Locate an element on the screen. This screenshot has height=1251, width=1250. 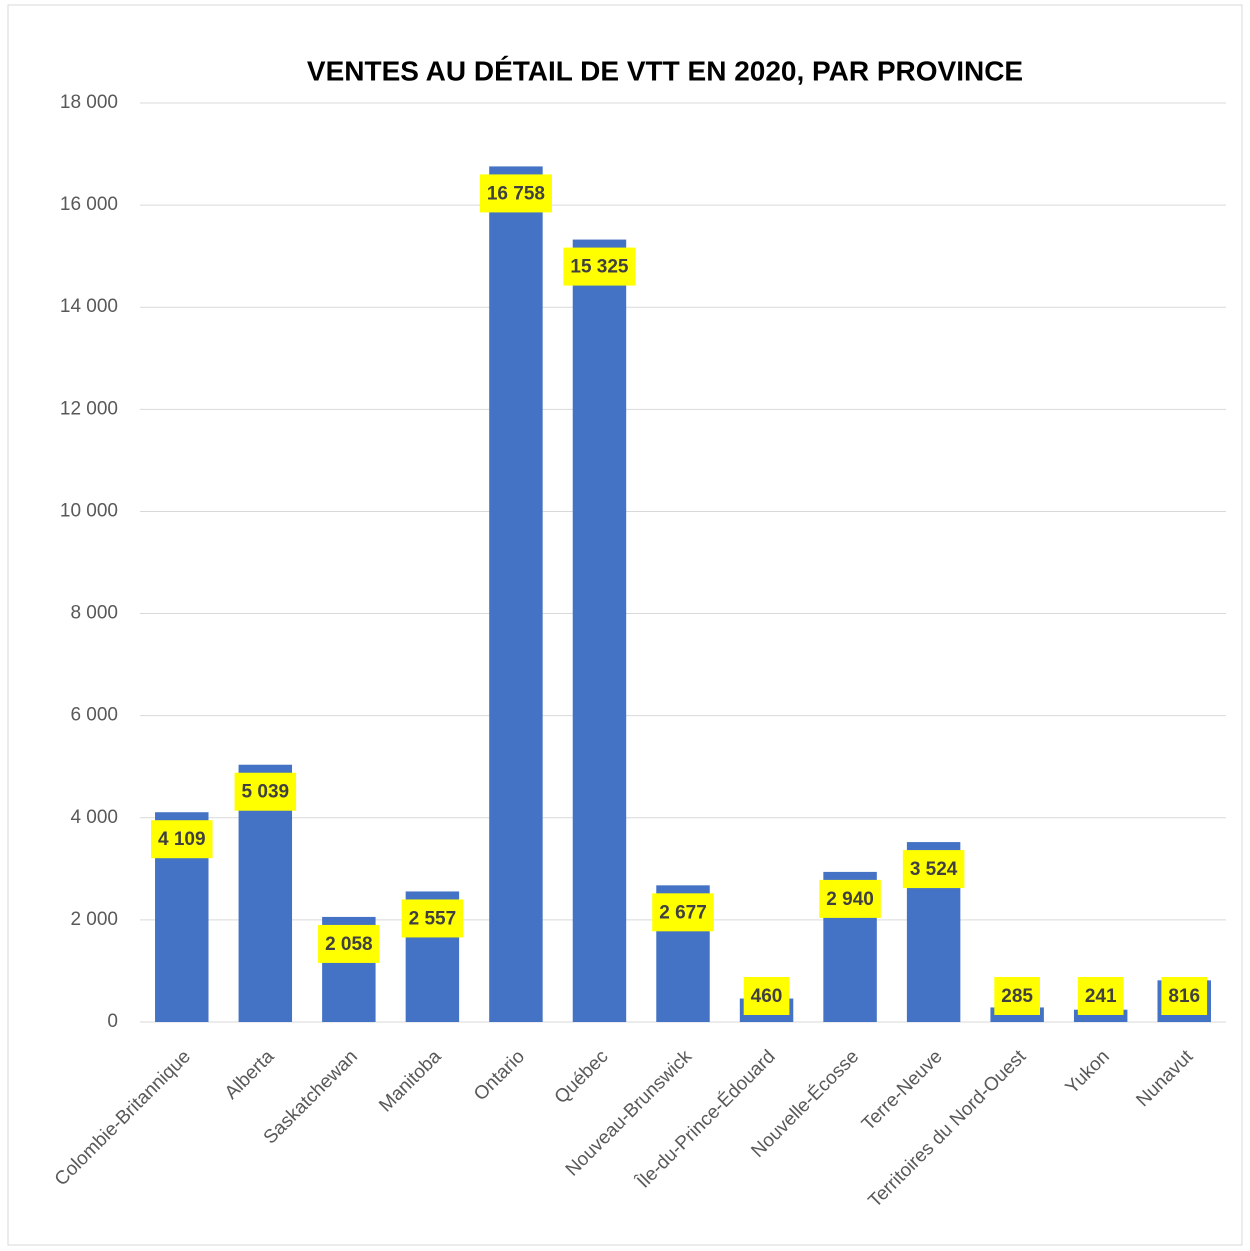
value-label: 4 109 is located at coordinates (182, 839).